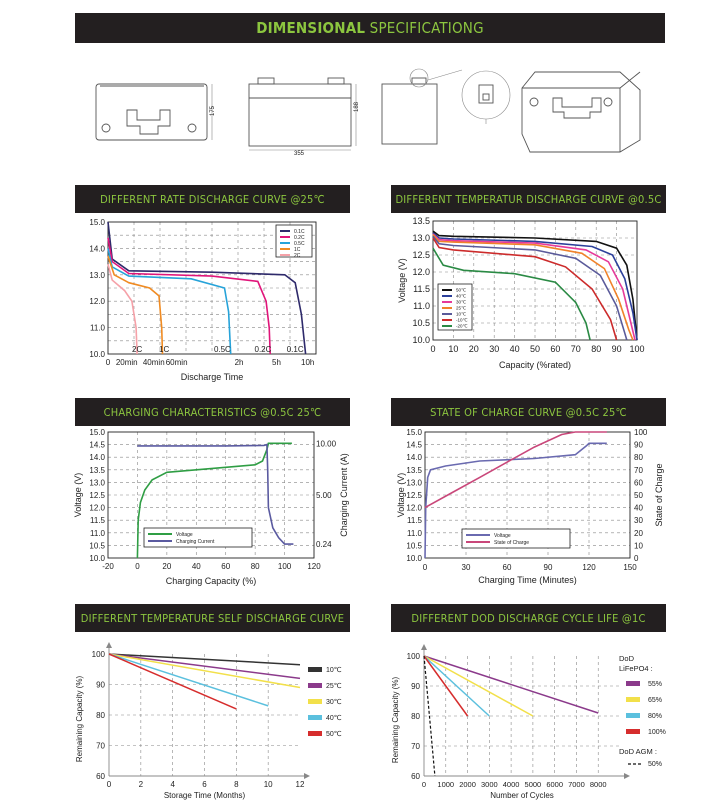 The image size is (717, 802). What do you see at coordinates (324, 495) in the screenshot?
I see `y2-tick-label: 5.00` at bounding box center [324, 495].